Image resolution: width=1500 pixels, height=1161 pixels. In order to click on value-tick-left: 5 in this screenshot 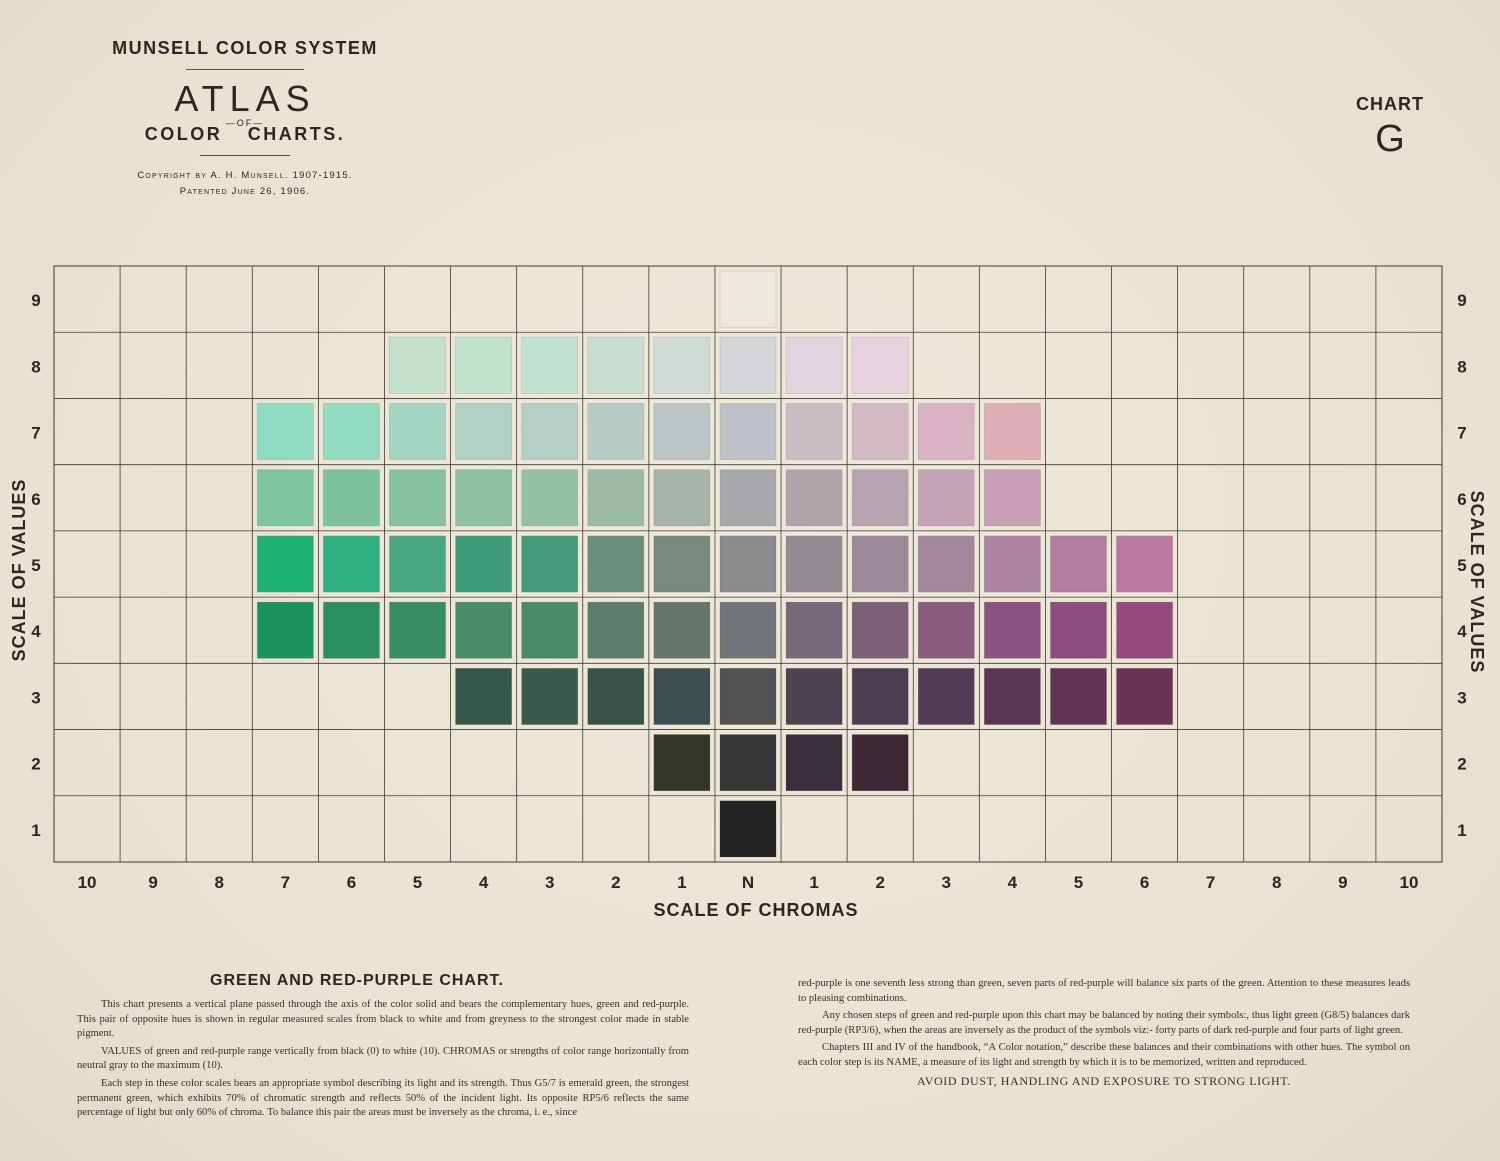, I will do `click(35, 565)`.